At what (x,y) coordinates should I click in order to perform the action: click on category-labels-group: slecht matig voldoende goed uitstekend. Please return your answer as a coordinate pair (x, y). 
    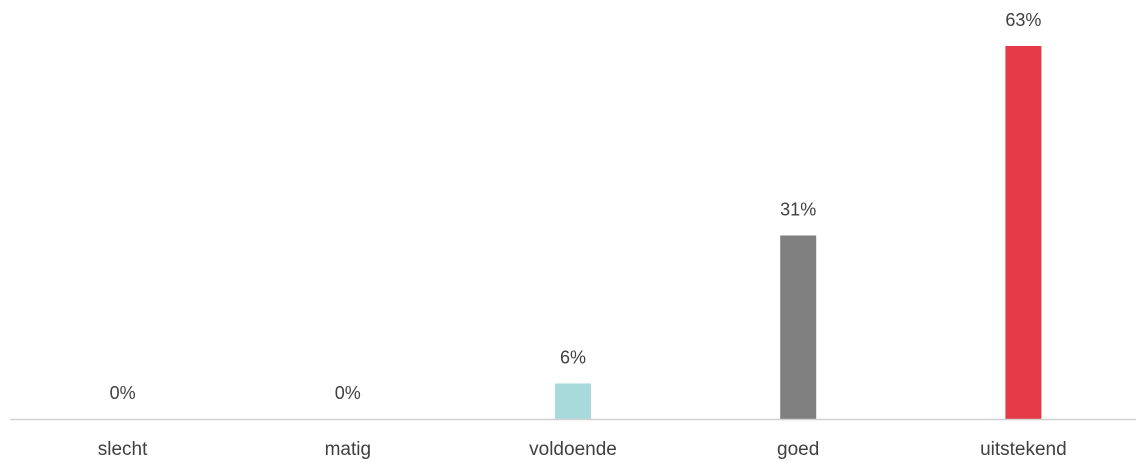
    Looking at the image, I should click on (582, 449).